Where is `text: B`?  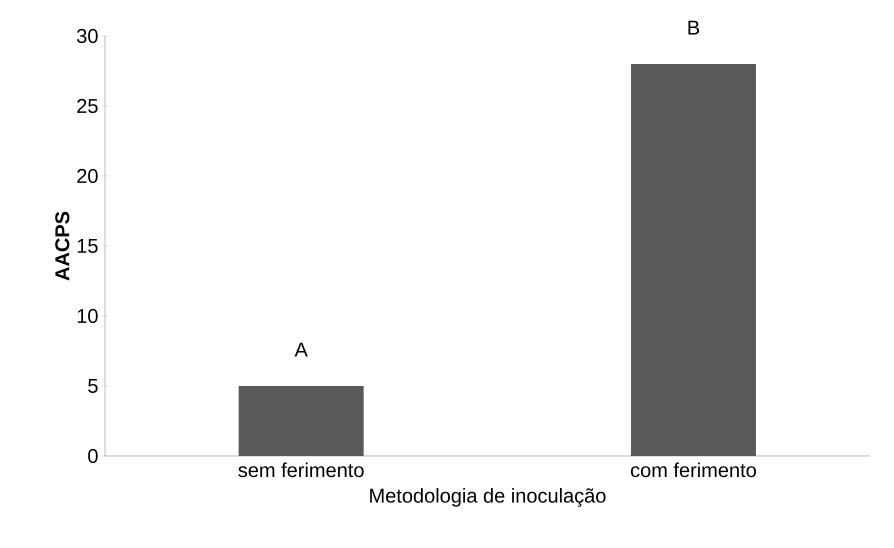
text: B is located at coordinates (694, 27).